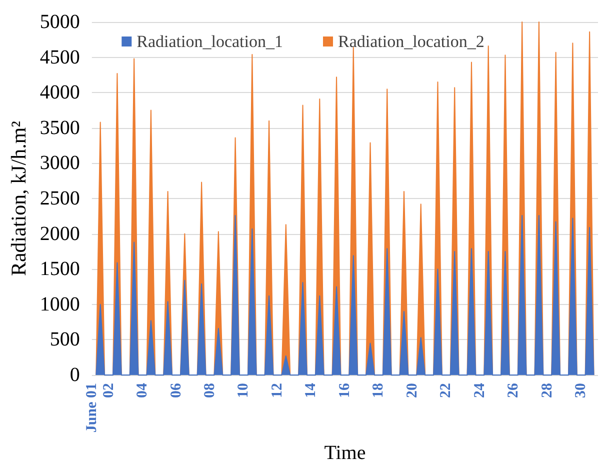  Describe the element at coordinates (480, 390) in the screenshot. I see `x-tick-label: 24` at that location.